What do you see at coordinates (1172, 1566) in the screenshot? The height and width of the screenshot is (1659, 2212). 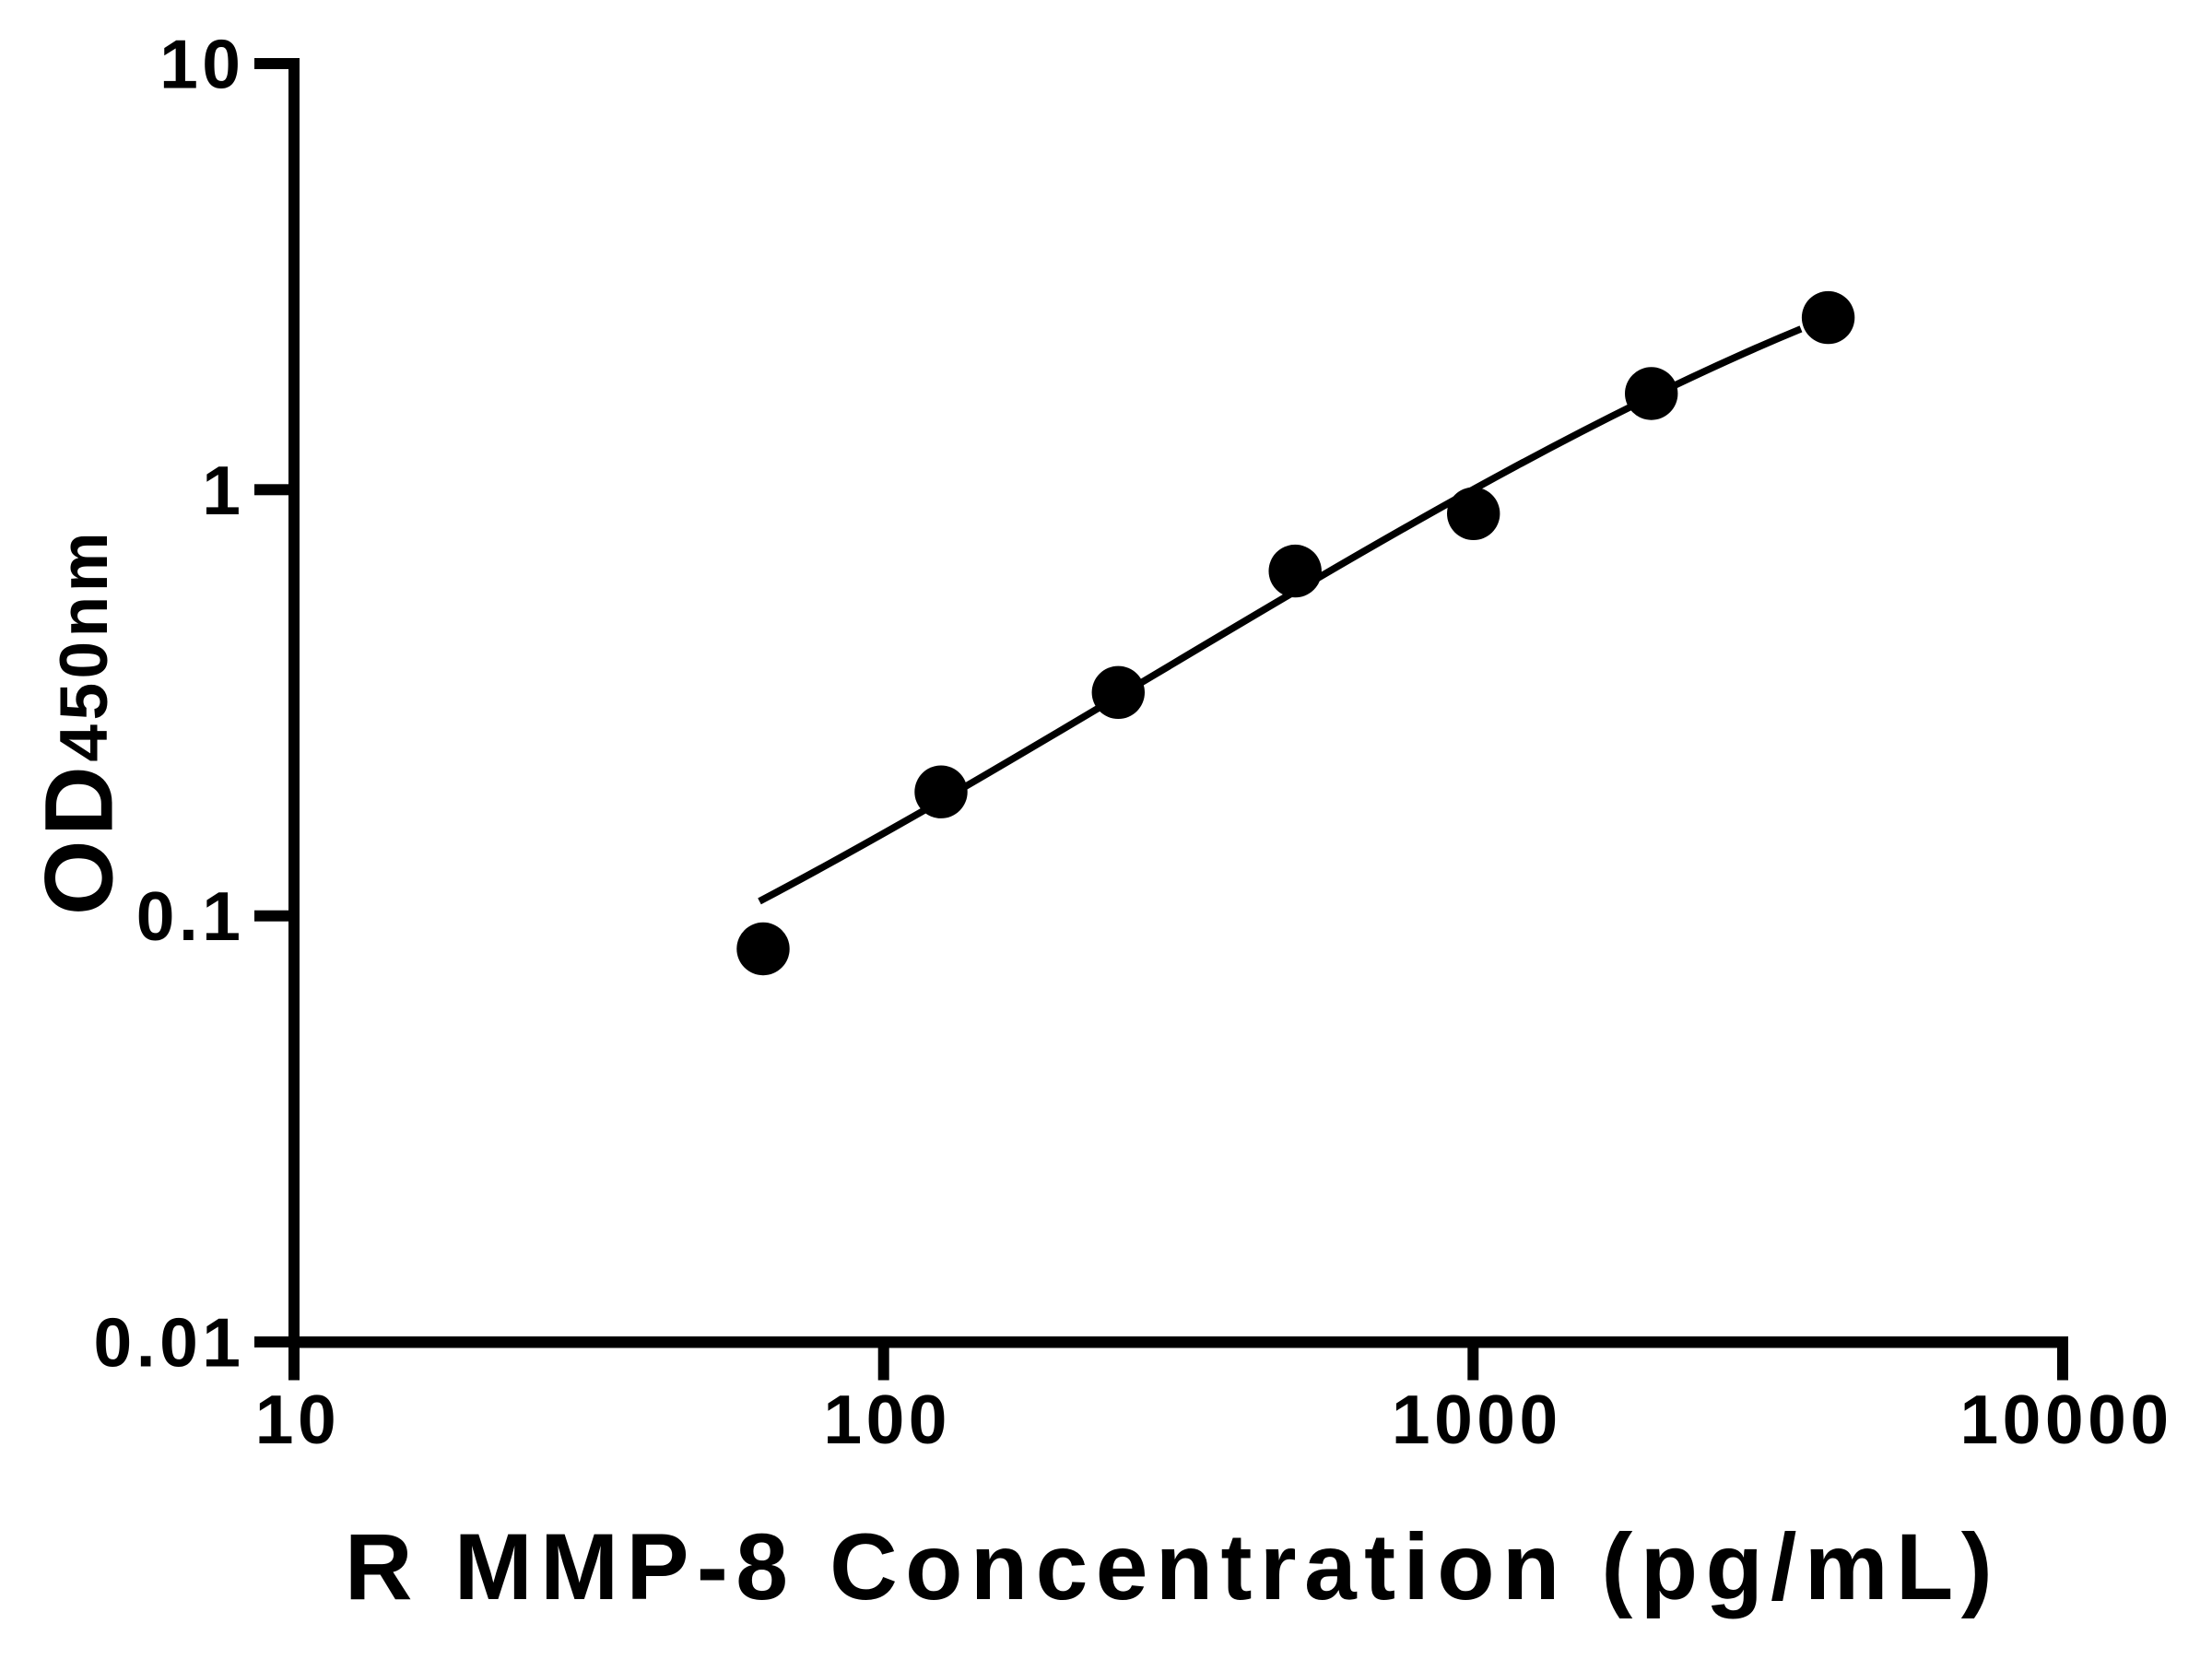 I see `svg-text: R MMP-8 Concentration (pg/mL)` at bounding box center [1172, 1566].